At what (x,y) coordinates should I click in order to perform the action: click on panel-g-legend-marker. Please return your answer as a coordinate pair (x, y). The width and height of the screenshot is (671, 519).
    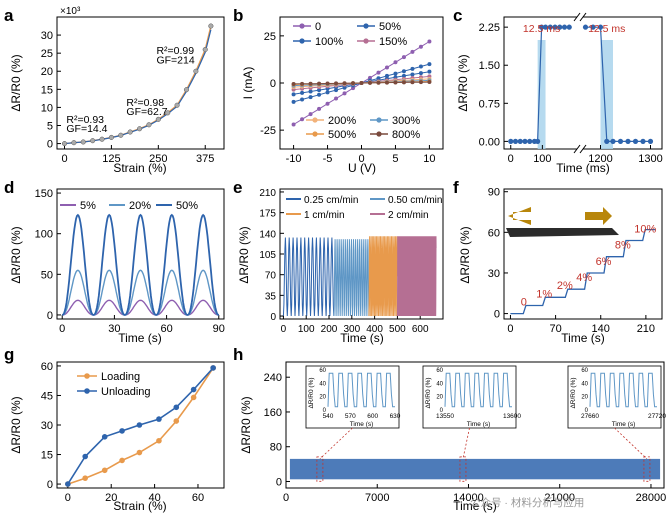
    Looking at the image, I should click on (87, 391).